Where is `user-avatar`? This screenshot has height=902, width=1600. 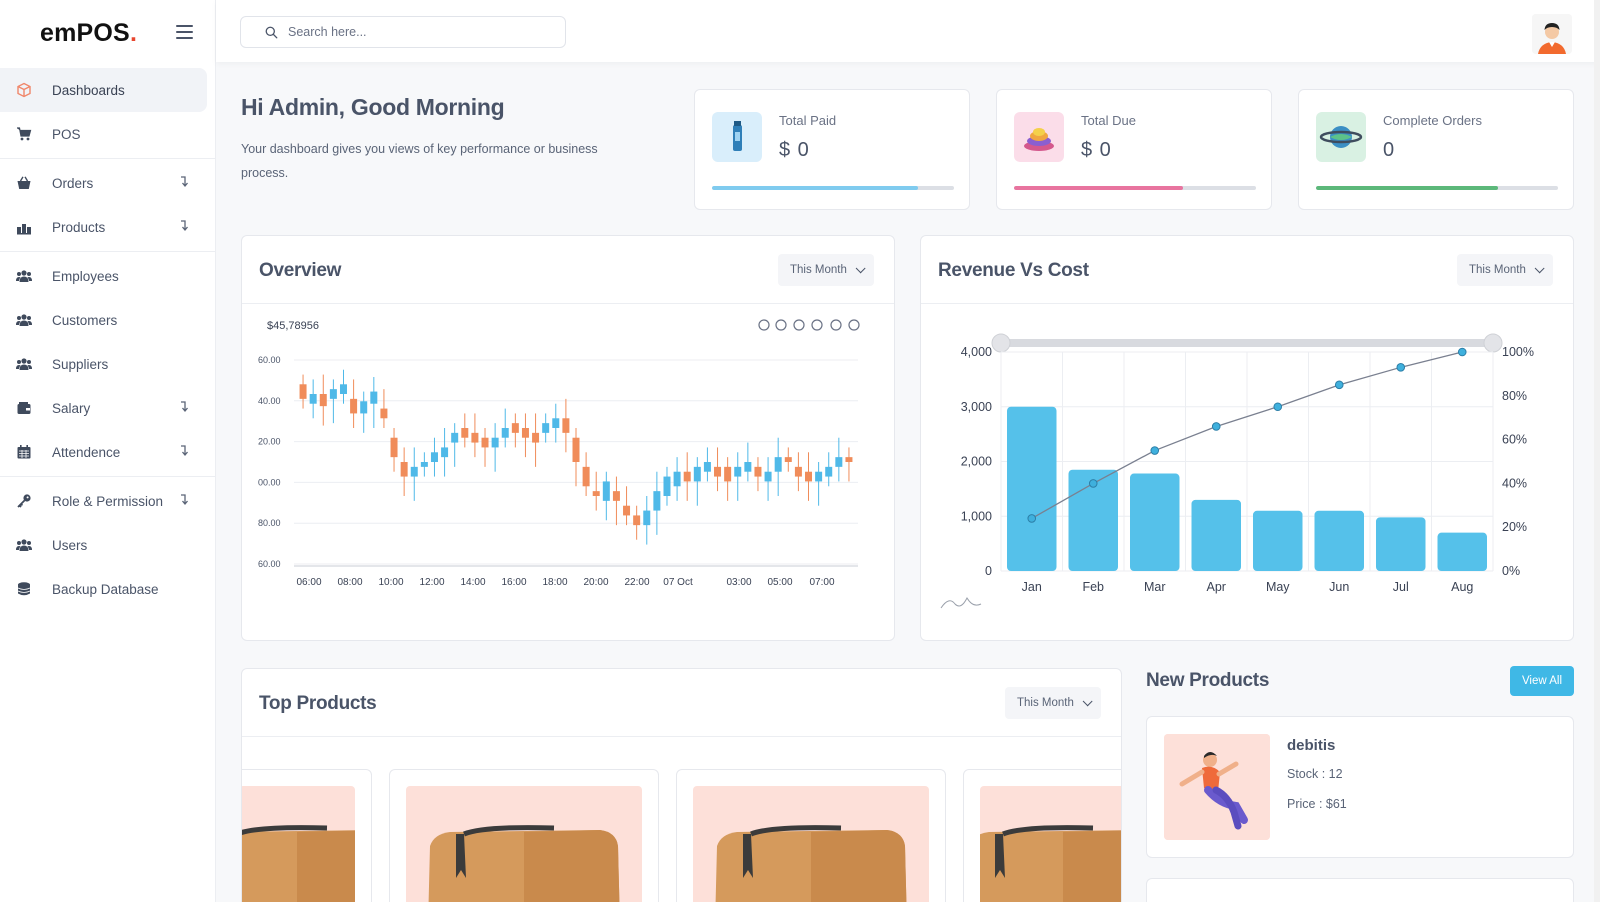
user-avatar is located at coordinates (1552, 34).